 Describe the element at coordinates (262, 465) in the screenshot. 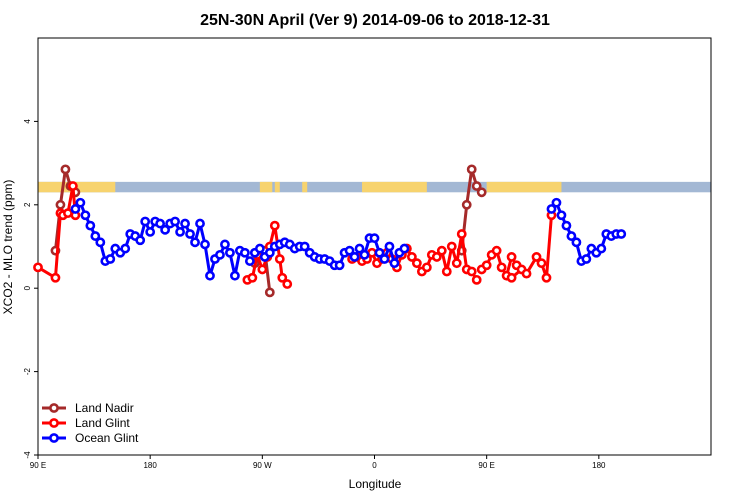

I see `x-tick-label: 90 W` at that location.